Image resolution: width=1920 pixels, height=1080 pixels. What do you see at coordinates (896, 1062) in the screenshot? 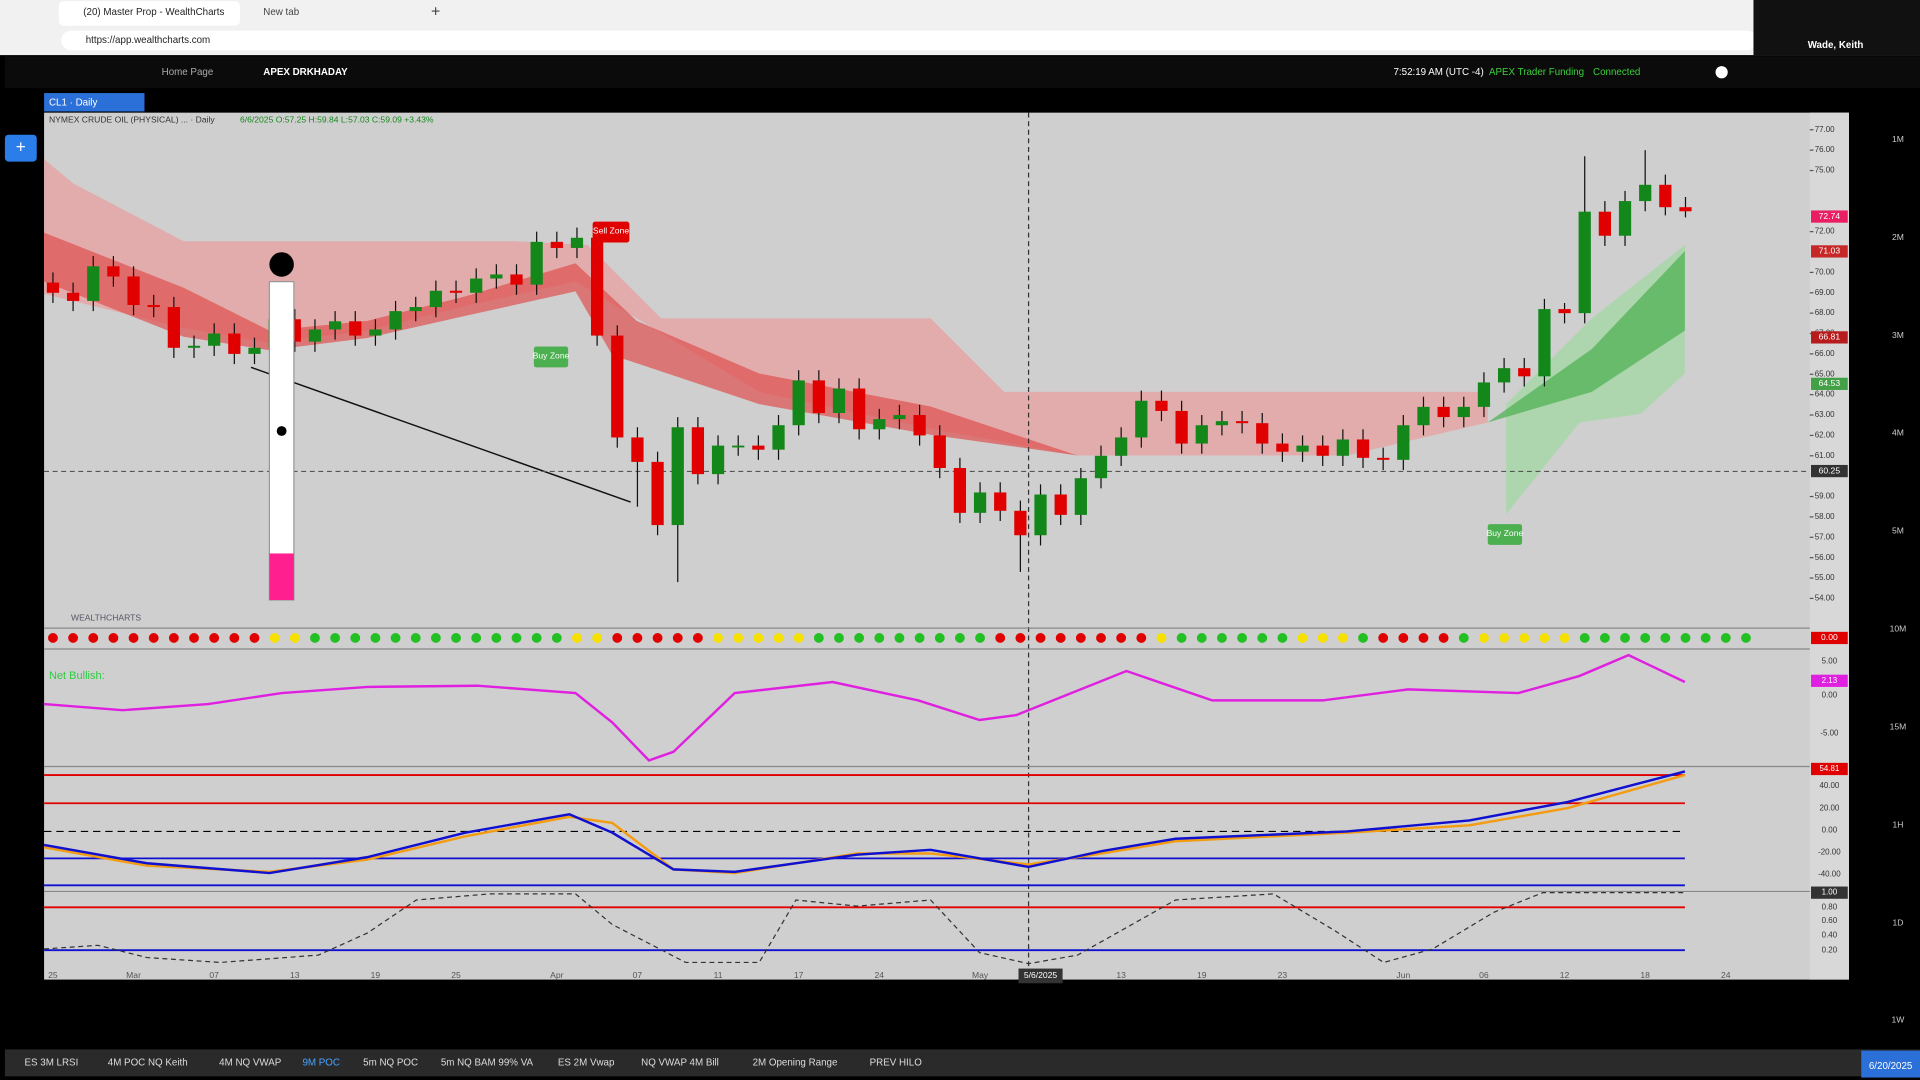
I see `layout-tab: PREV HILO` at bounding box center [896, 1062].